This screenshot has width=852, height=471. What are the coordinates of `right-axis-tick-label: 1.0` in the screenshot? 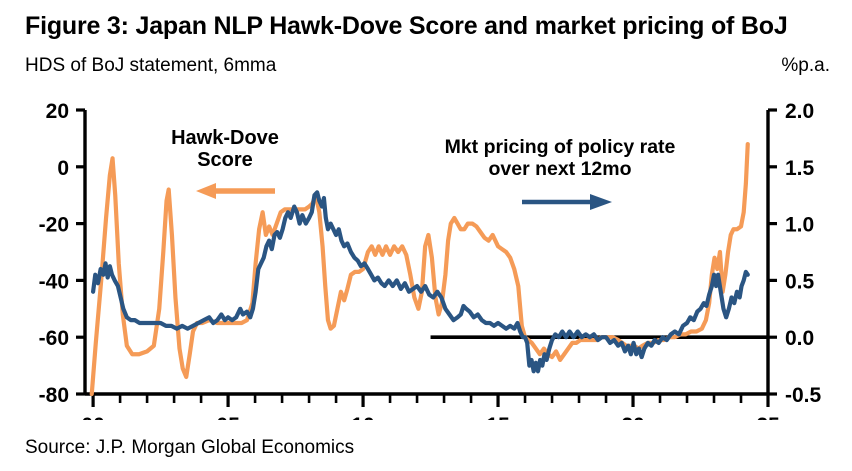 It's located at (799, 225).